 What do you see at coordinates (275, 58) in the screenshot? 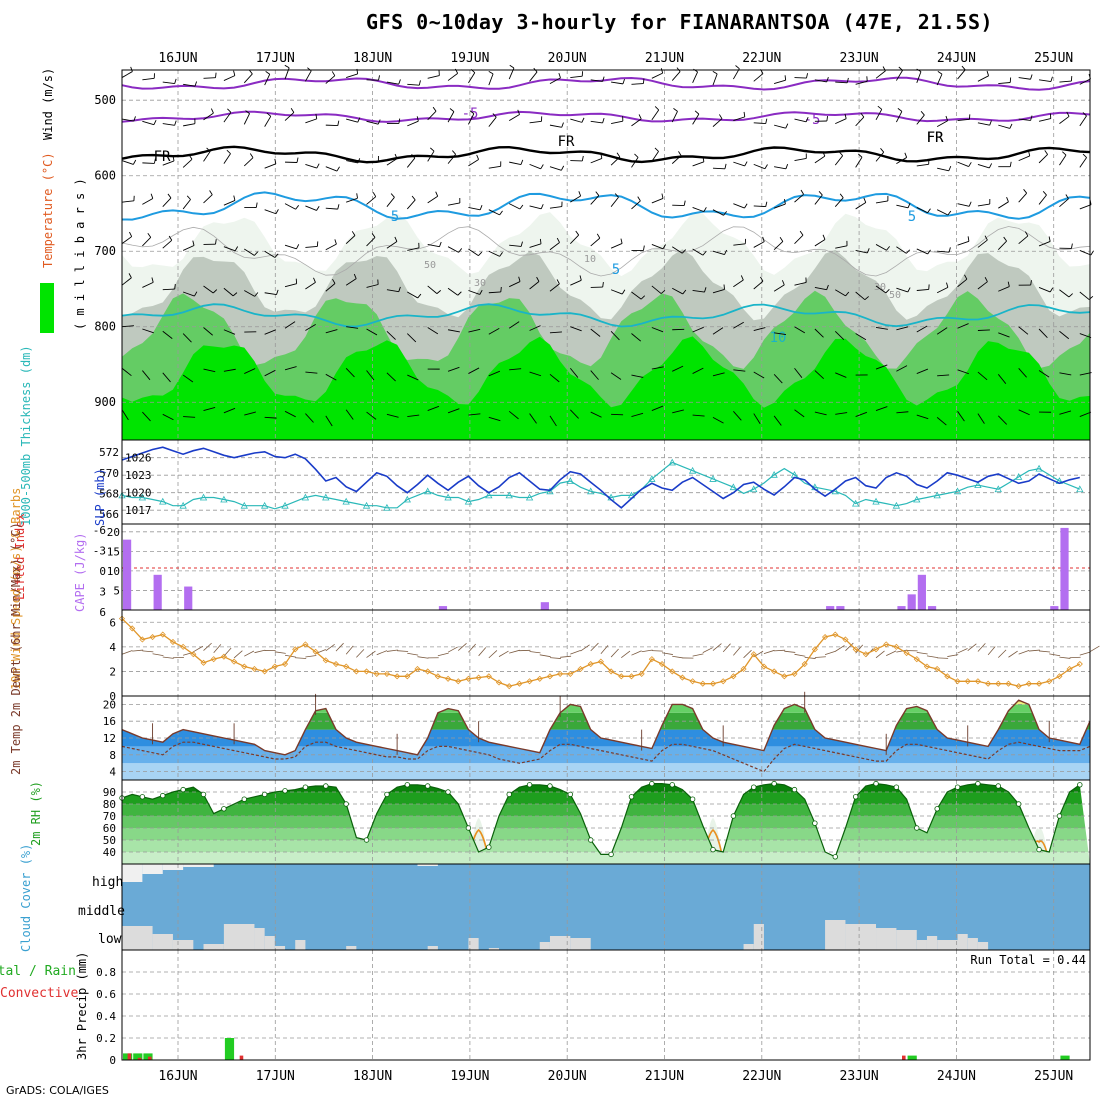
I see `date-label-top: 17JUN` at bounding box center [275, 58].